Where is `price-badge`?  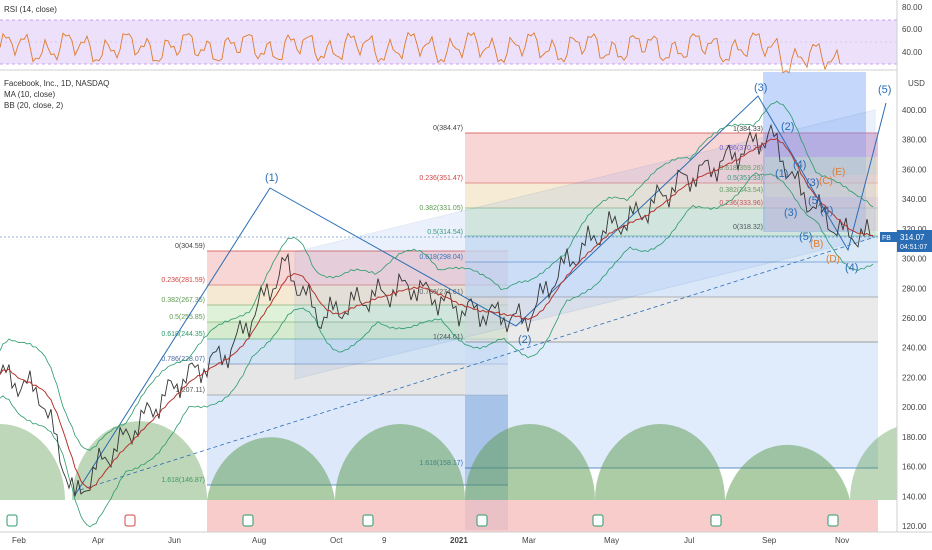
price-badge is located at coordinates (914, 241).